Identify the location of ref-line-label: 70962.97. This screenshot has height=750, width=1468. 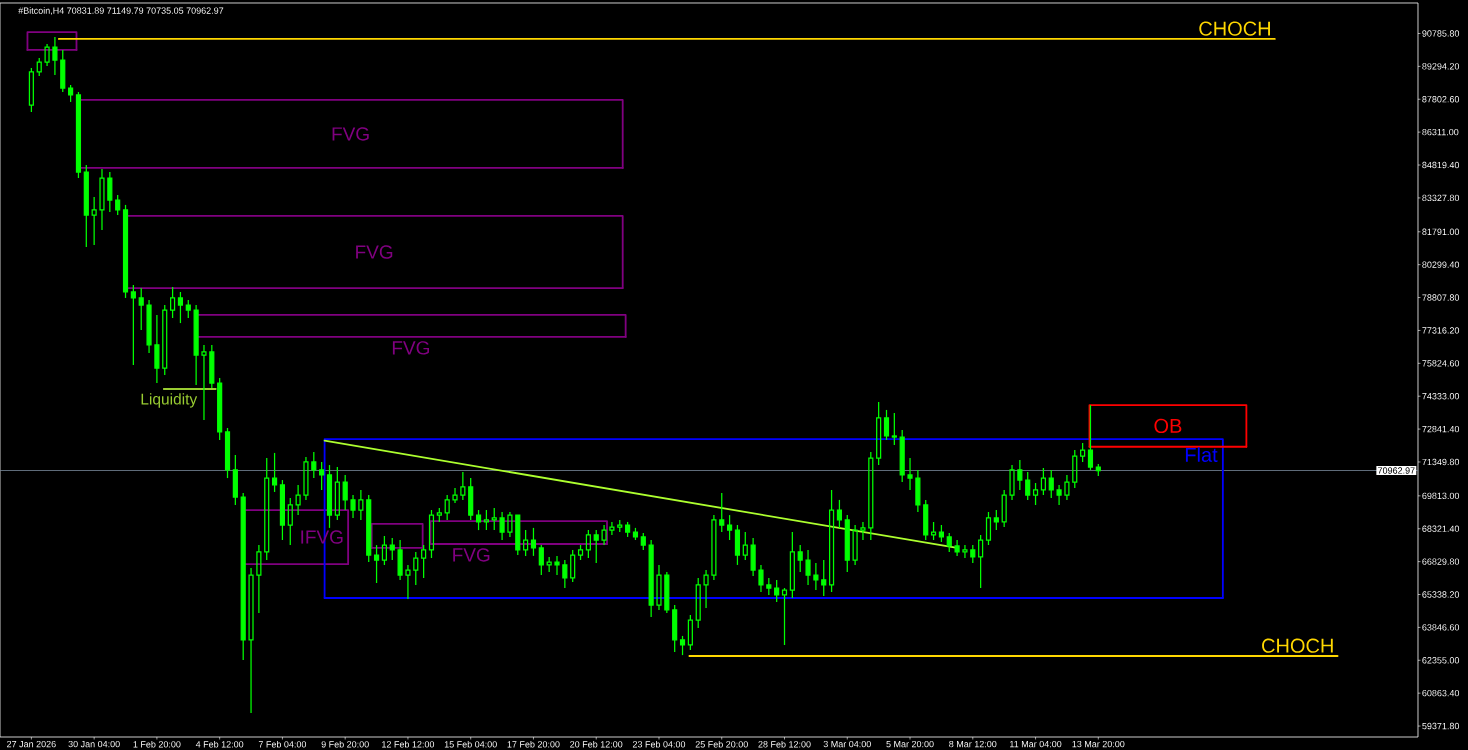
(1396, 470).